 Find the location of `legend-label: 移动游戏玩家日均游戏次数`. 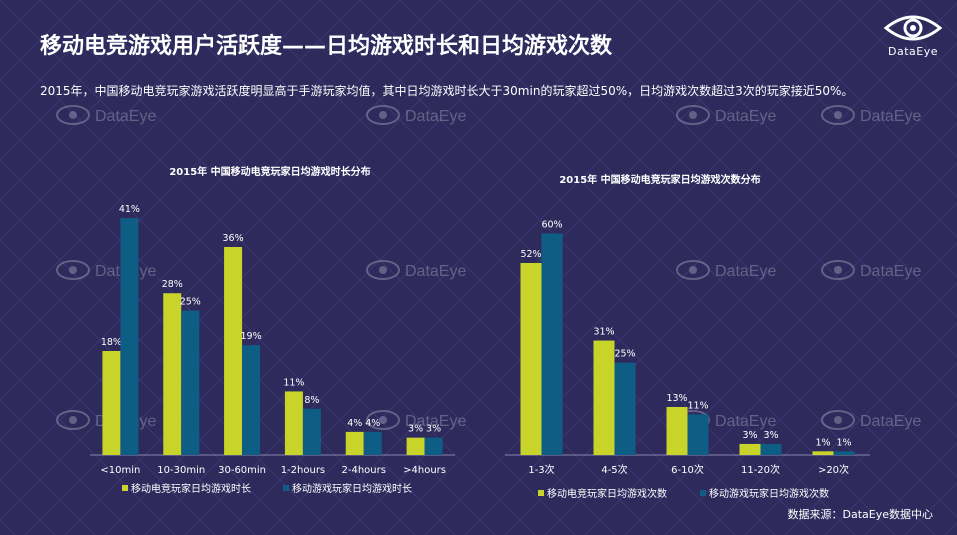

legend-label: 移动游戏玩家日均游戏次数 is located at coordinates (769, 493).